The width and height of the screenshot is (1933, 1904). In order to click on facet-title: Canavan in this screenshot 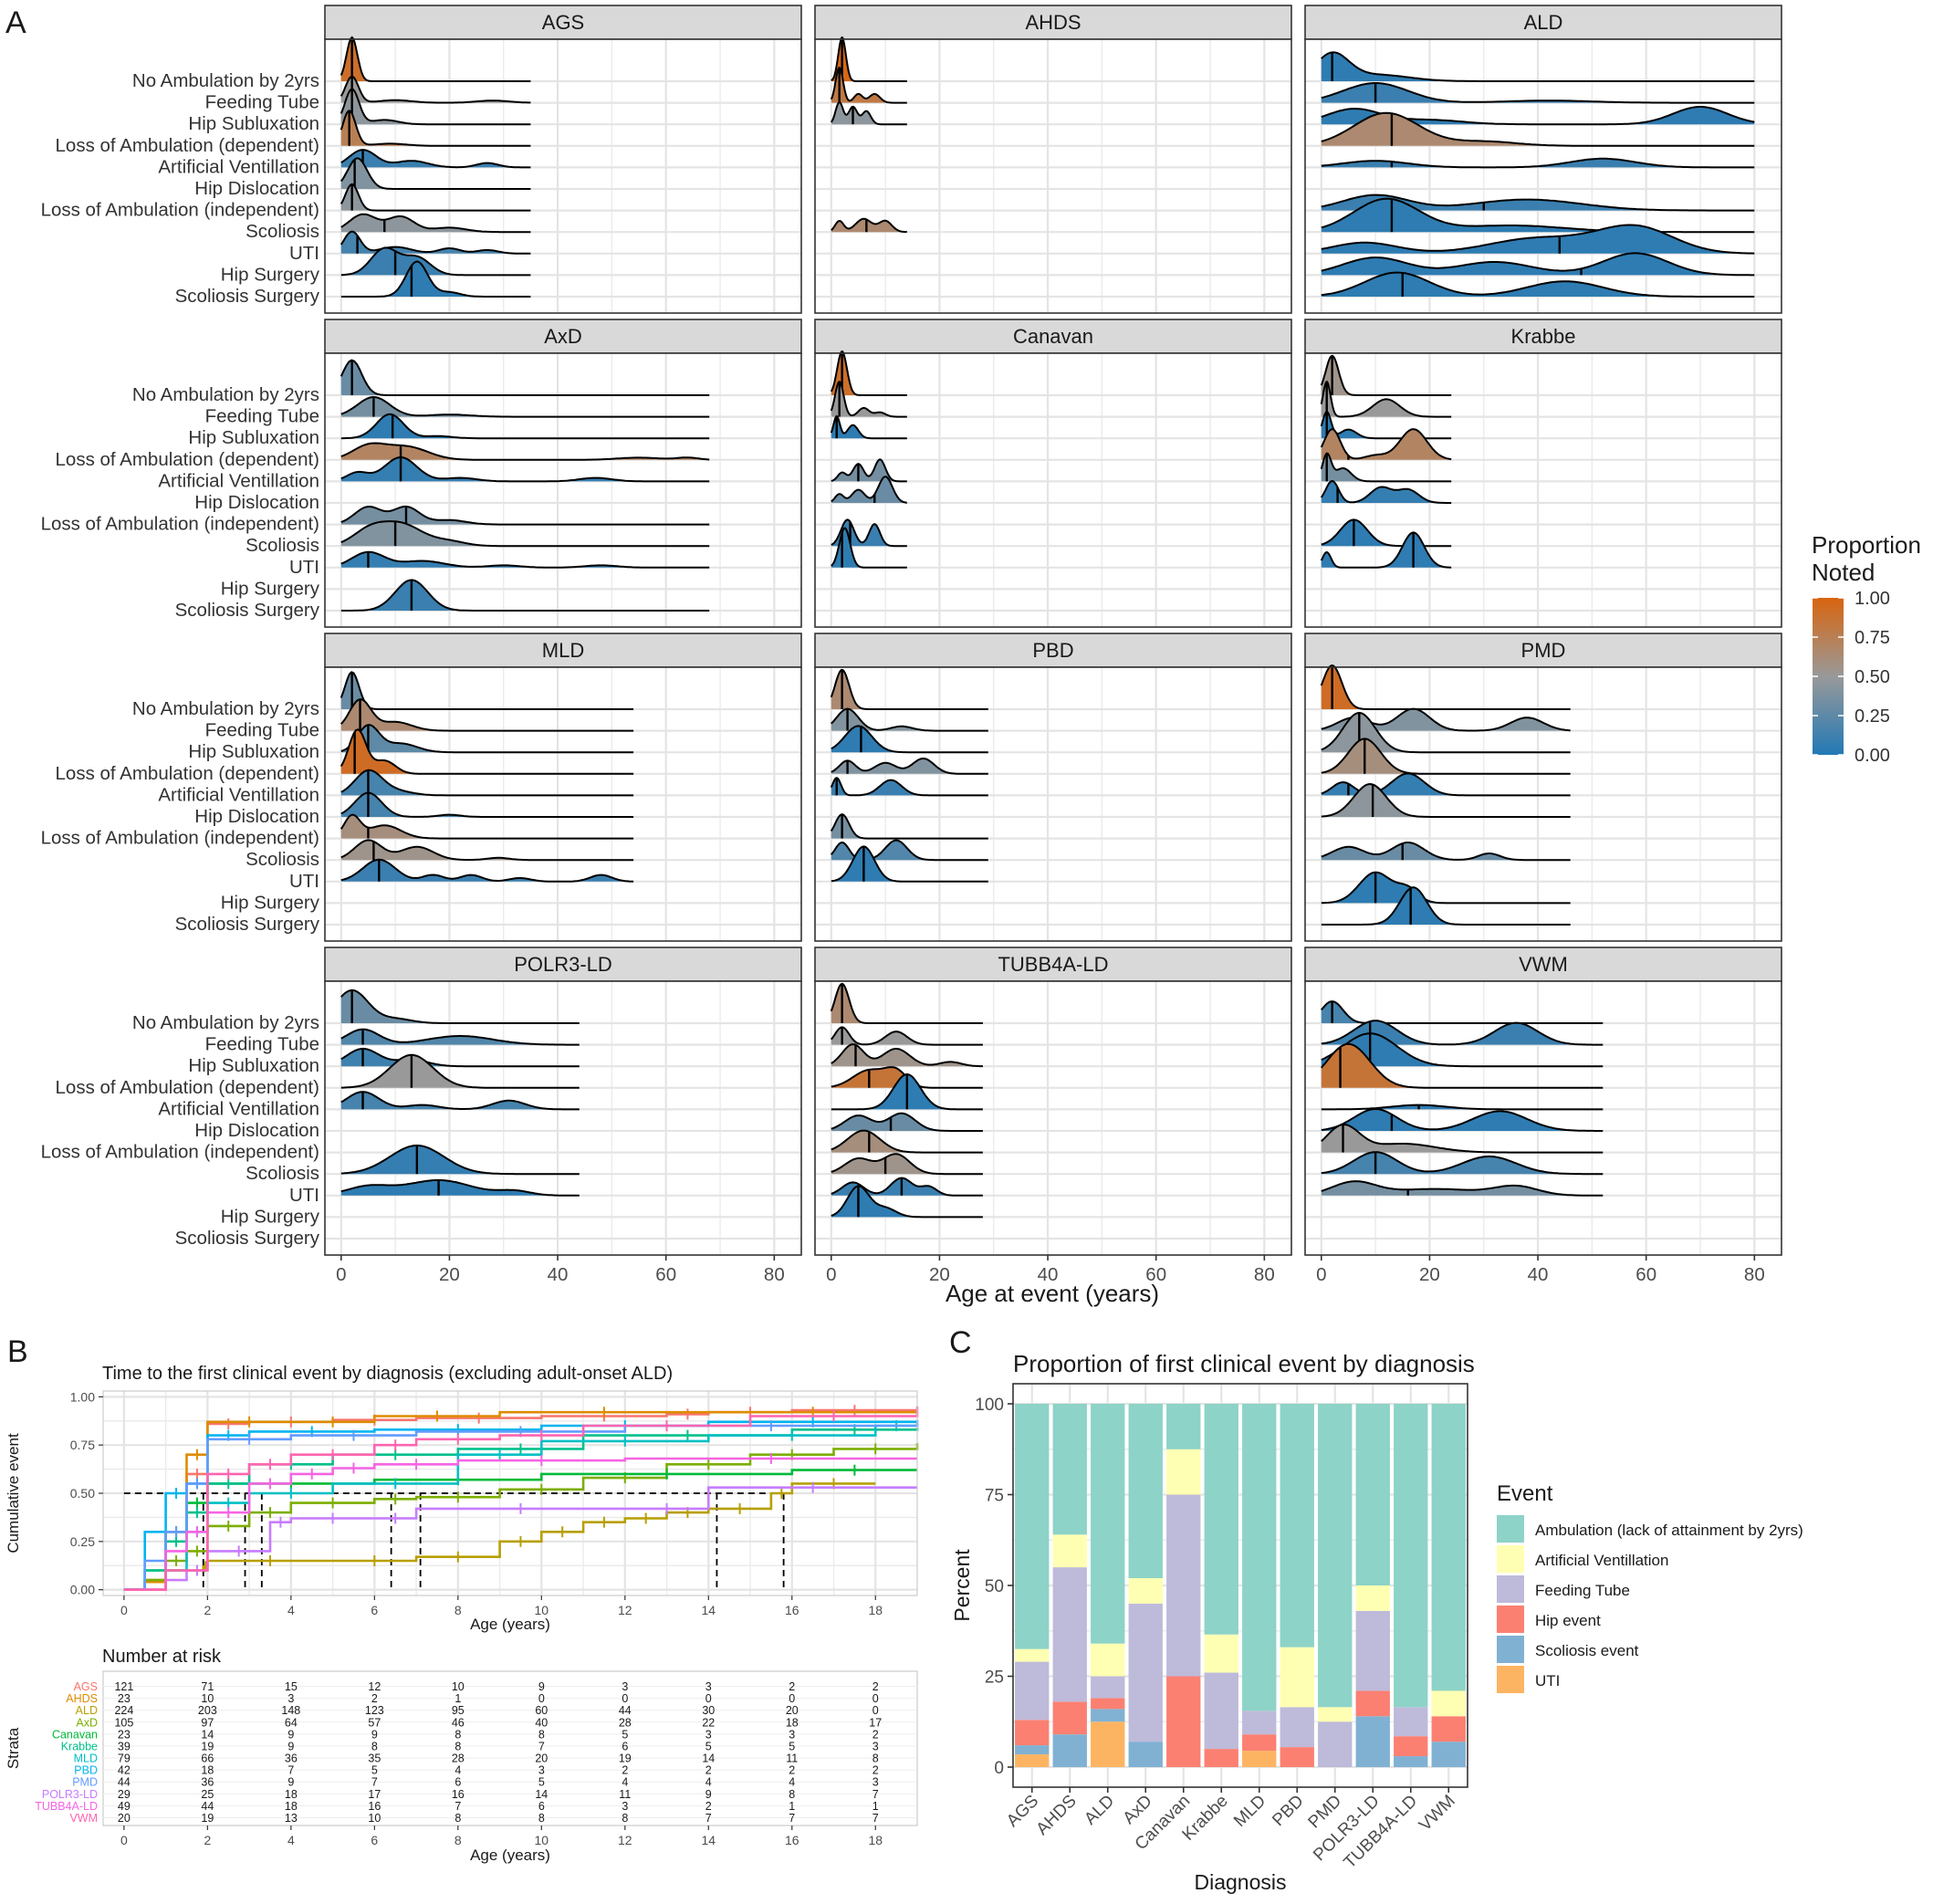, I will do `click(1053, 336)`.